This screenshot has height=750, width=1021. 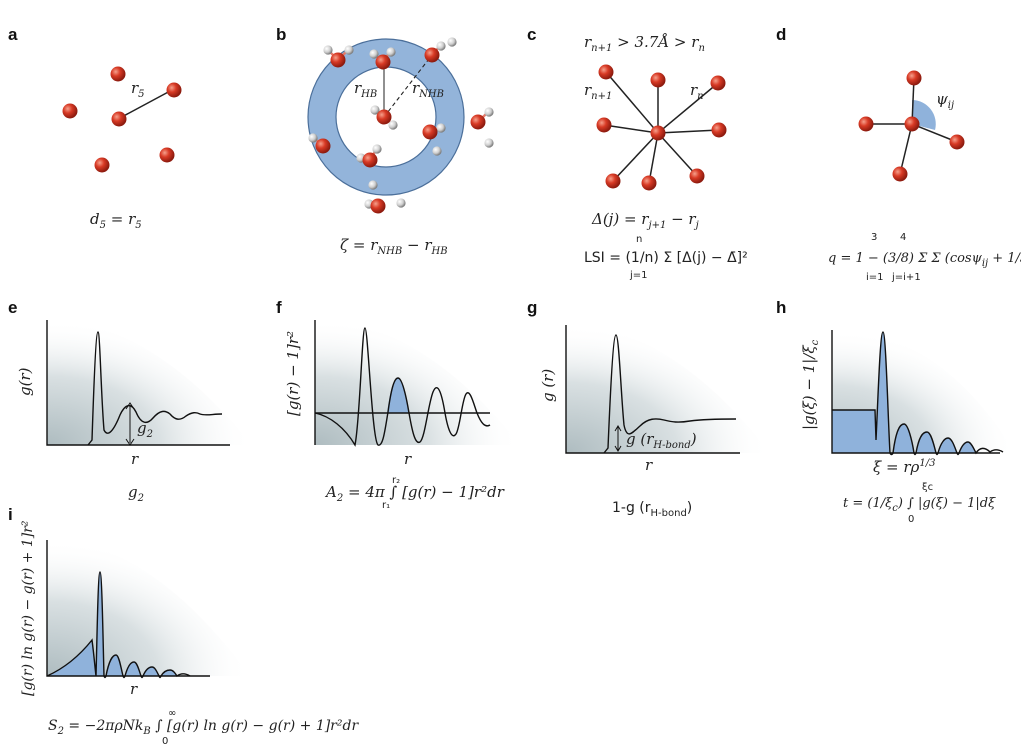 I want to click on rn1-label: rn+1, so click(x=598, y=91).